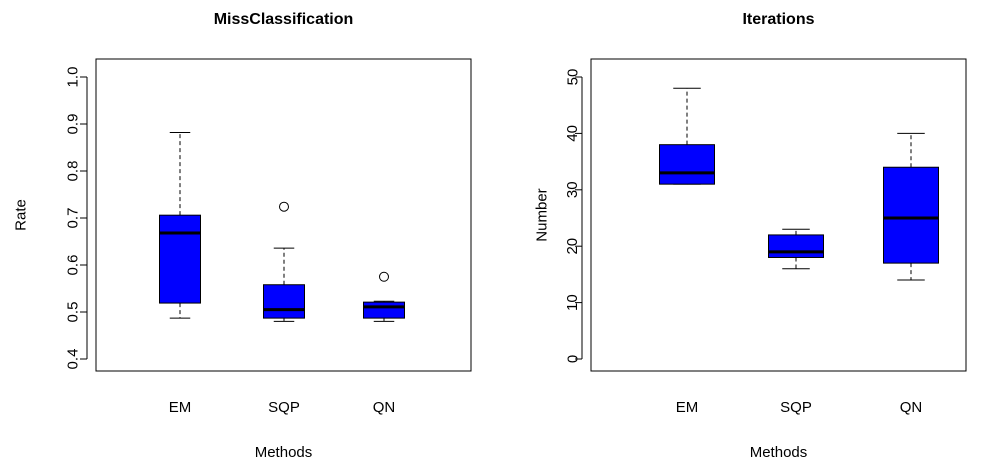  Describe the element at coordinates (572, 359) in the screenshot. I see `y-tick-label: 0` at that location.